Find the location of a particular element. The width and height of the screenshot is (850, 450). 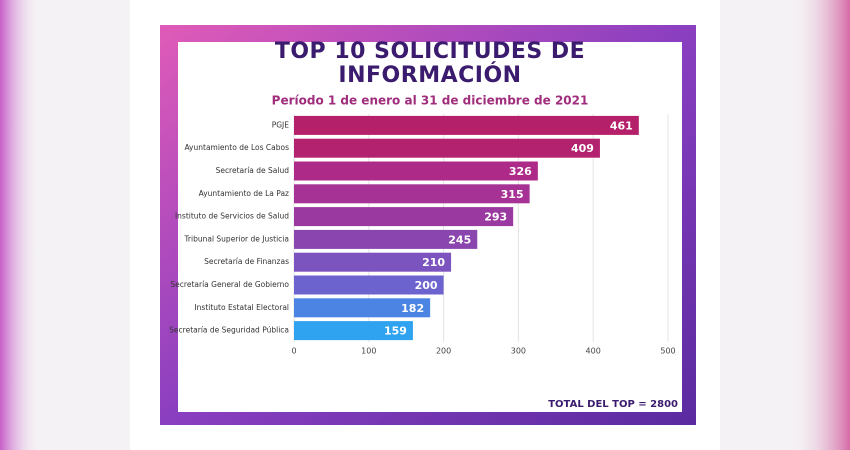

y-tick-label: Instituto de Servicios de Salud is located at coordinates (232, 216).